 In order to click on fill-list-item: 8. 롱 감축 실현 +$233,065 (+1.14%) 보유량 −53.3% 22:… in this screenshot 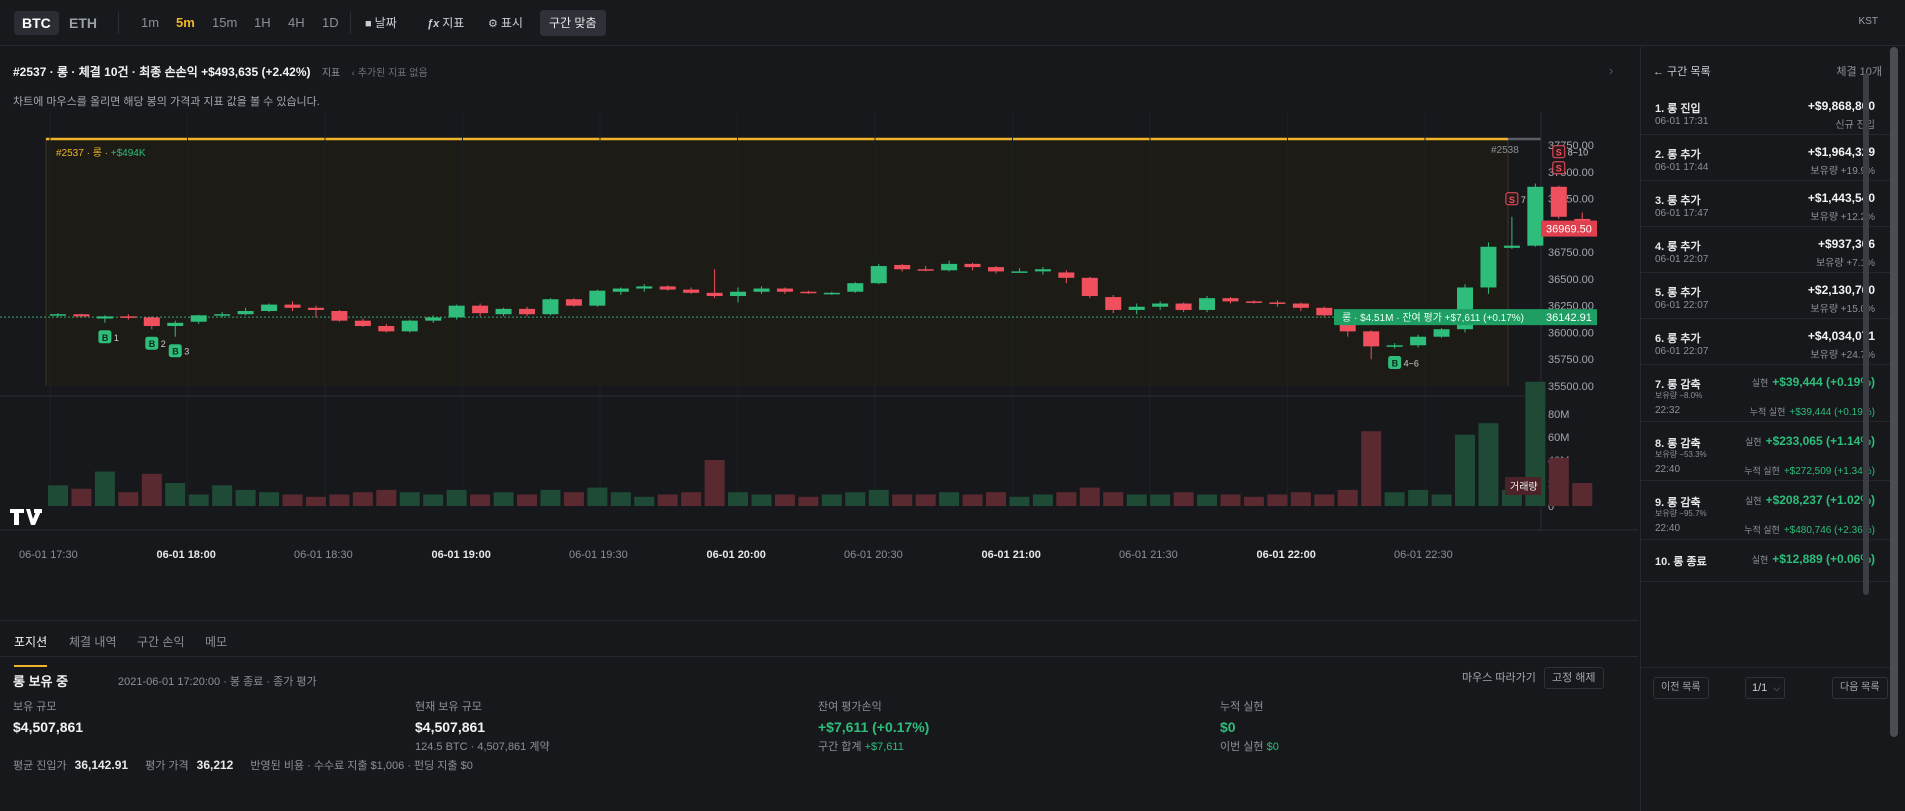, I will do `click(1766, 452)`.